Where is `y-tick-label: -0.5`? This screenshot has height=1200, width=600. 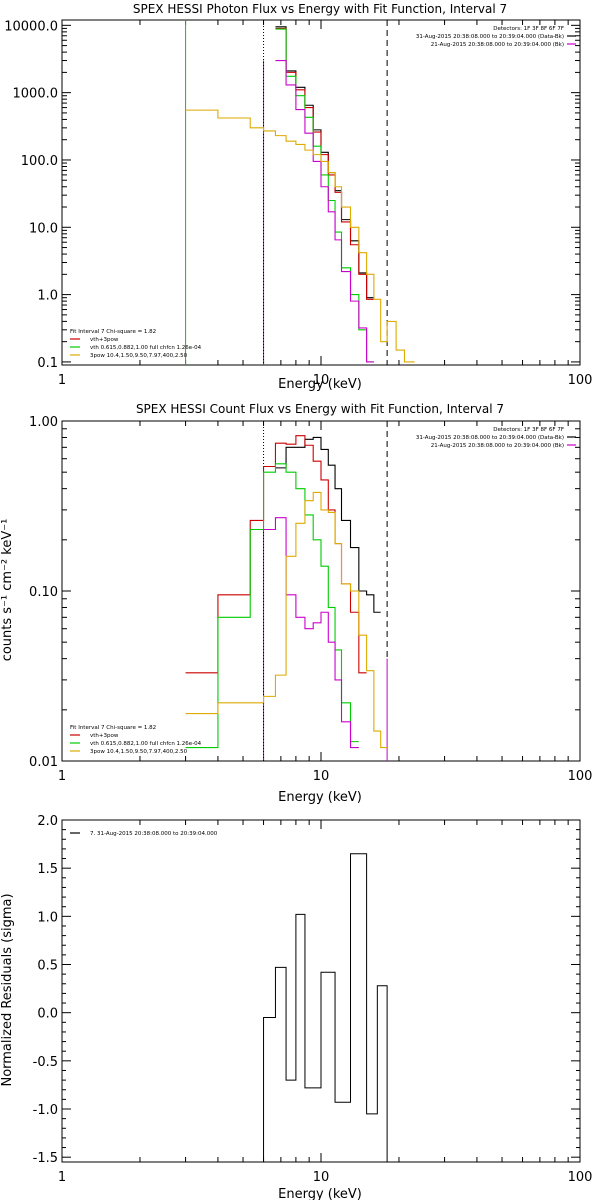 y-tick-label: -0.5 is located at coordinates (45, 1062).